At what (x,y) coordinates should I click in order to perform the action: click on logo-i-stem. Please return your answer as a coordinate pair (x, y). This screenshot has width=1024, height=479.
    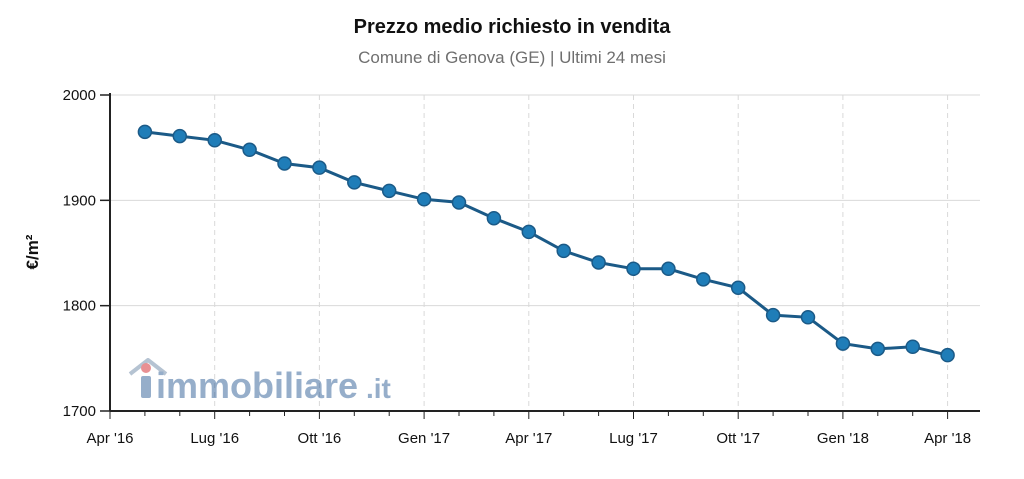
    Looking at the image, I should click on (146, 387).